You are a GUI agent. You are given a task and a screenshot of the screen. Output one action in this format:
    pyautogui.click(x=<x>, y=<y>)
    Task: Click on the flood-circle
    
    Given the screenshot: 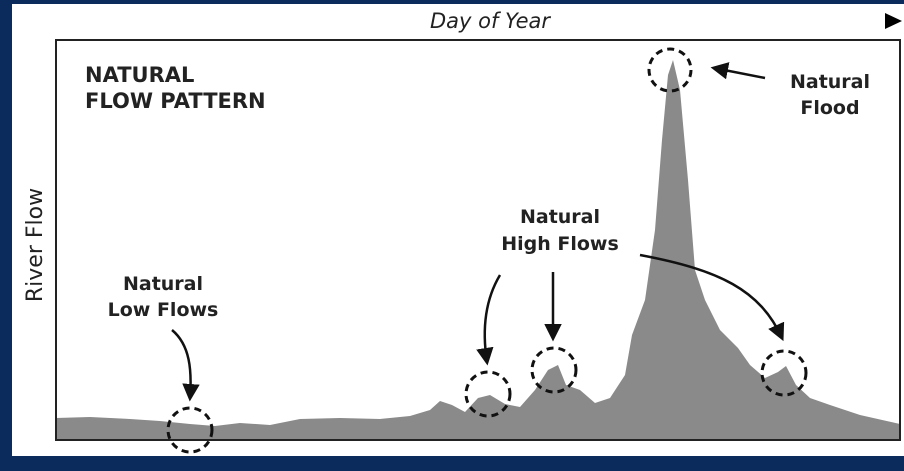 What is the action you would take?
    pyautogui.click(x=670, y=70)
    